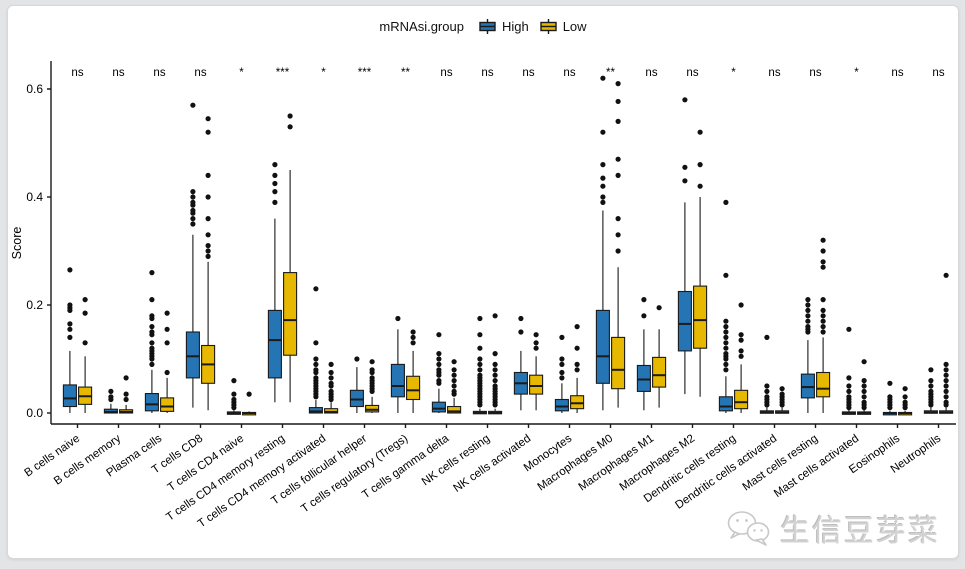 This screenshot has height=569, width=965. I want to click on boxplot-nk-cells-resting-low, so click(495, 364).